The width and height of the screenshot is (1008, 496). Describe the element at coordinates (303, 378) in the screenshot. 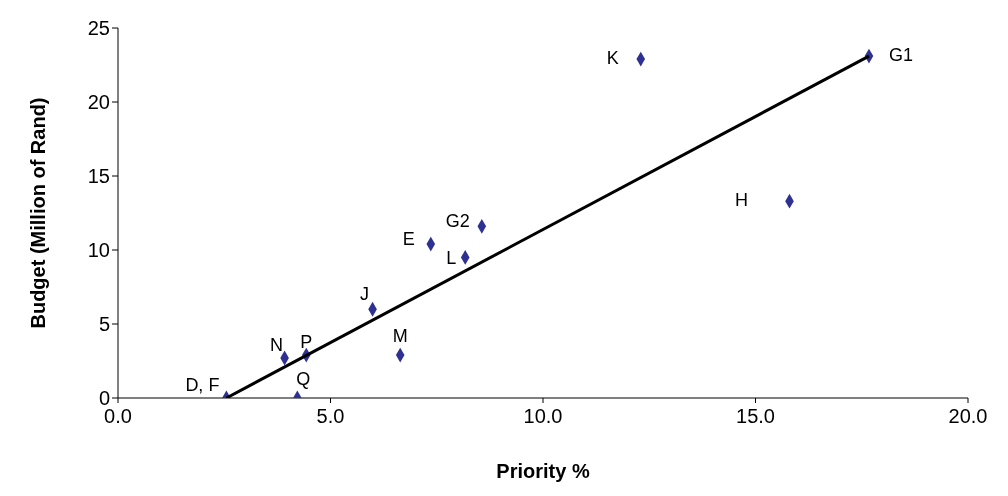

I see `annotation: Q` at that location.